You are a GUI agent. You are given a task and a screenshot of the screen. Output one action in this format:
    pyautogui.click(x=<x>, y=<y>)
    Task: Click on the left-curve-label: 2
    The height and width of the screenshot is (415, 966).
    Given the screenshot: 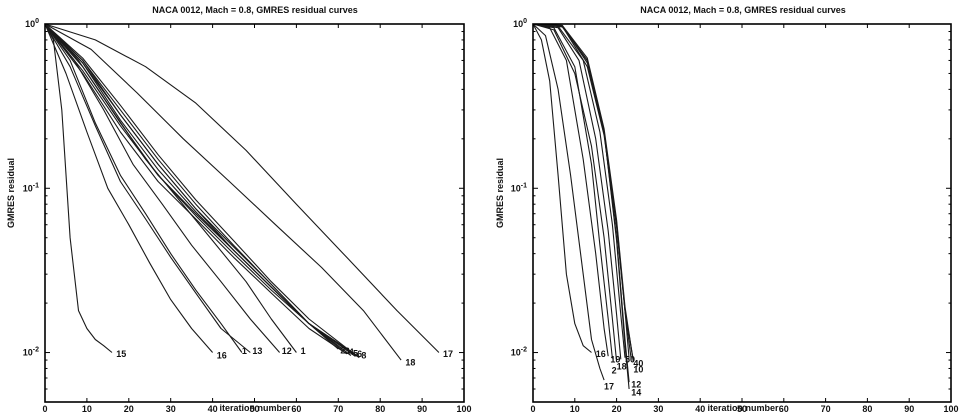 What is the action you would take?
    pyautogui.click(x=342, y=350)
    